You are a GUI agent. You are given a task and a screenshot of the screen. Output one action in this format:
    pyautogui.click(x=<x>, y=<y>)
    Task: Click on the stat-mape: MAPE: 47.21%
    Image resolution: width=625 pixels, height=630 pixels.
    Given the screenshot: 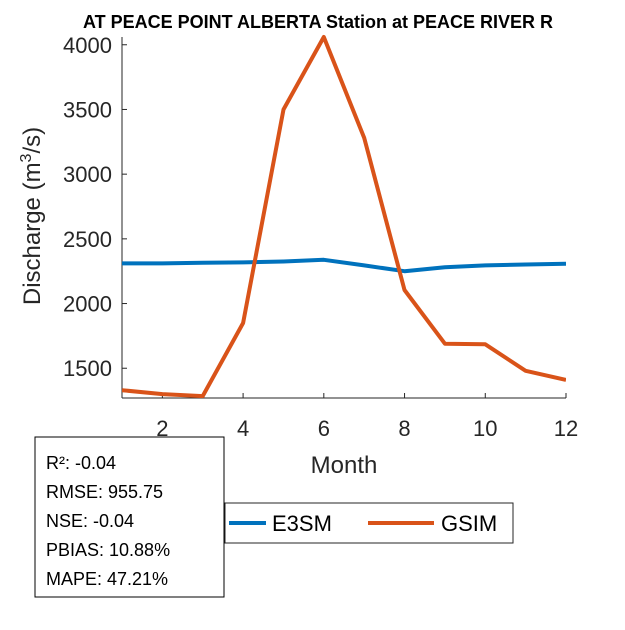 What is the action you would take?
    pyautogui.click(x=107, y=579)
    